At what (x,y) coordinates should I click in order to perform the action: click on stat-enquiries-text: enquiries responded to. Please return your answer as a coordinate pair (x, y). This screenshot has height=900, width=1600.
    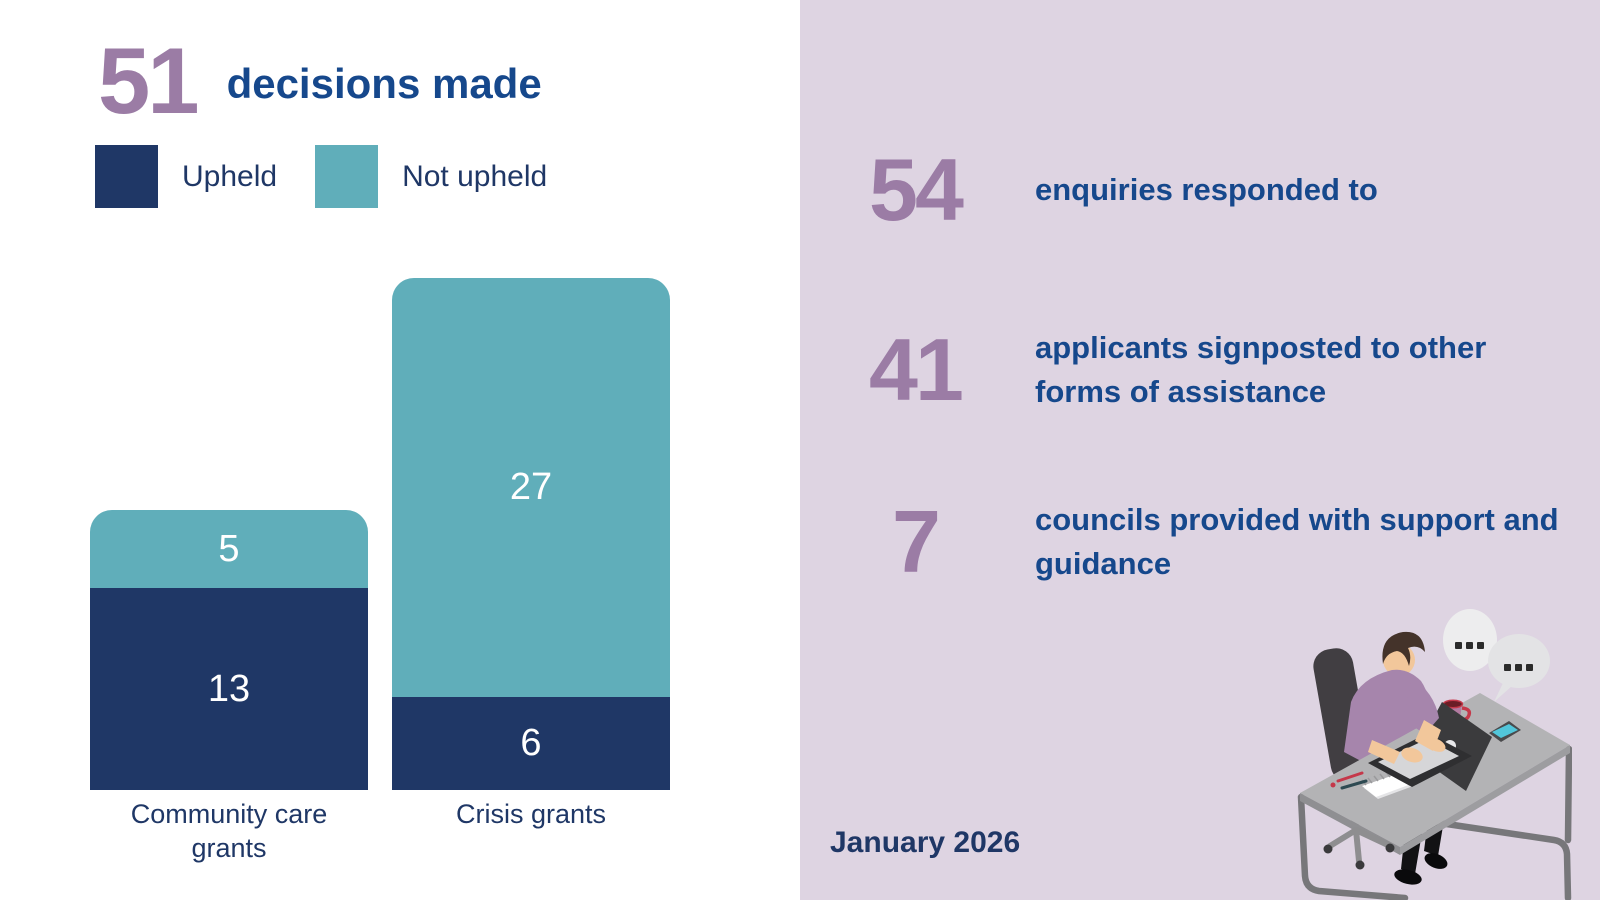
    Looking at the image, I should click on (1206, 189).